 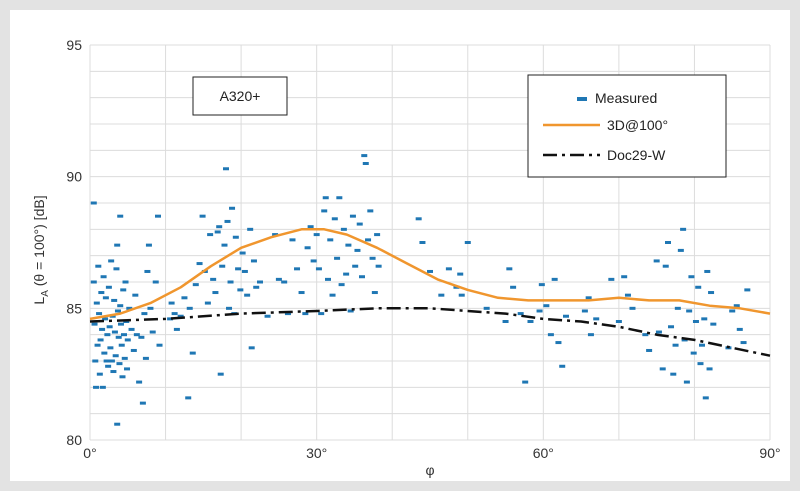 I want to click on x-tick-label: 30°, so click(x=316, y=453).